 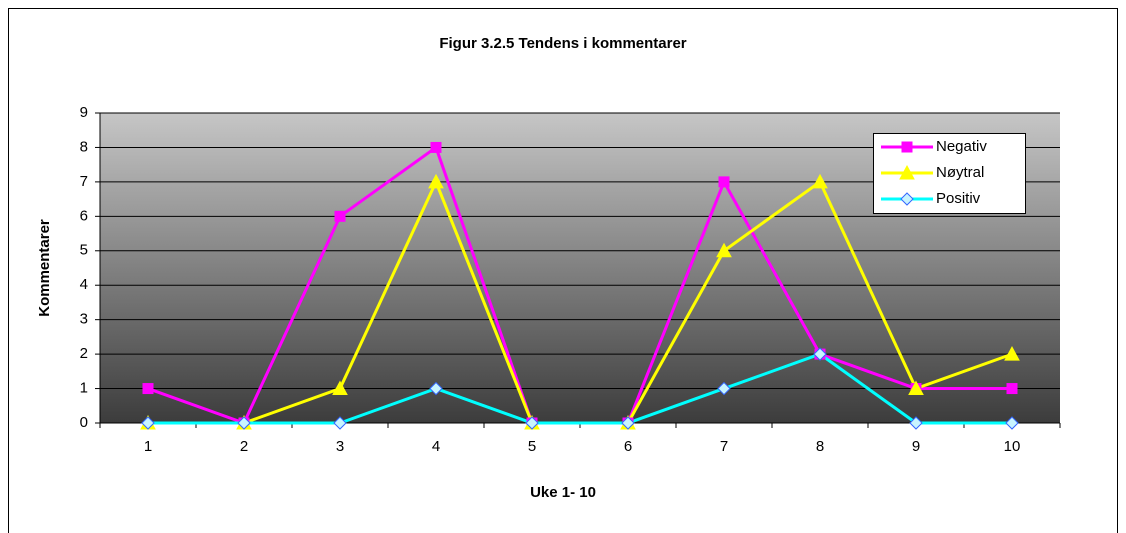 I want to click on chart-title: Figur 3.2.5 Tendens i kommentarer, so click(x=562, y=43).